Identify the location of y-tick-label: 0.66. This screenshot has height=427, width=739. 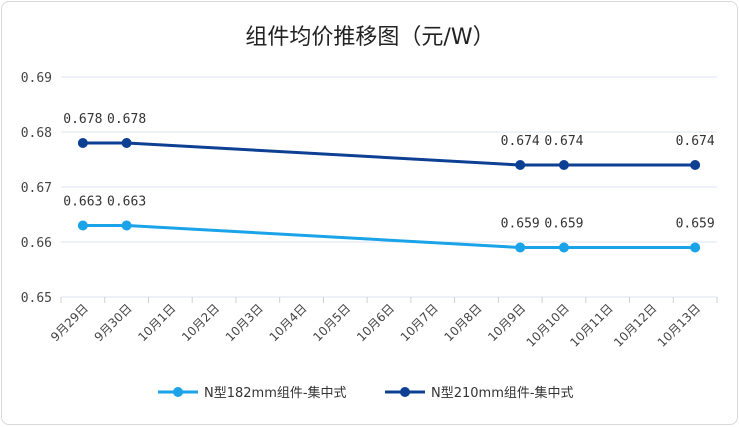
(36, 243).